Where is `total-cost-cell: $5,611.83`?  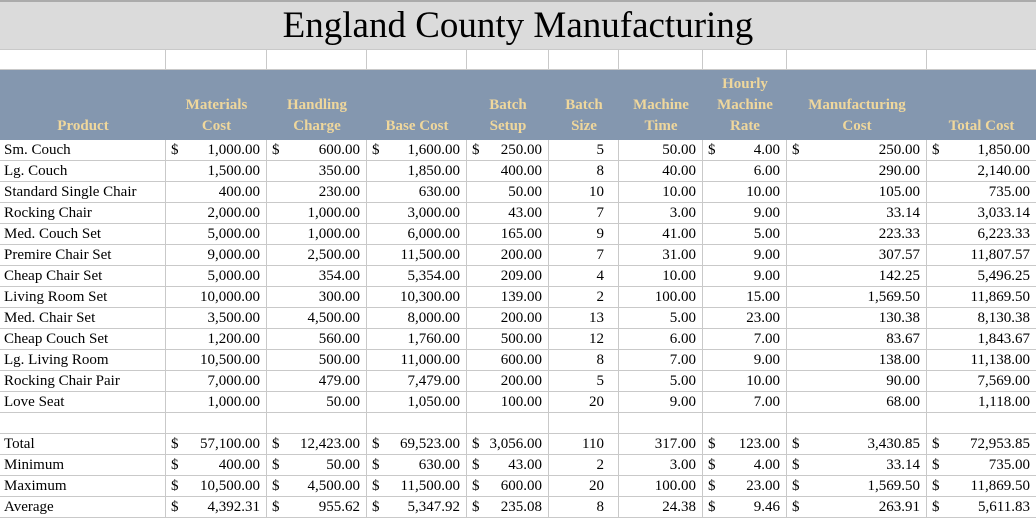 total-cost-cell: $5,611.83 is located at coordinates (981, 507).